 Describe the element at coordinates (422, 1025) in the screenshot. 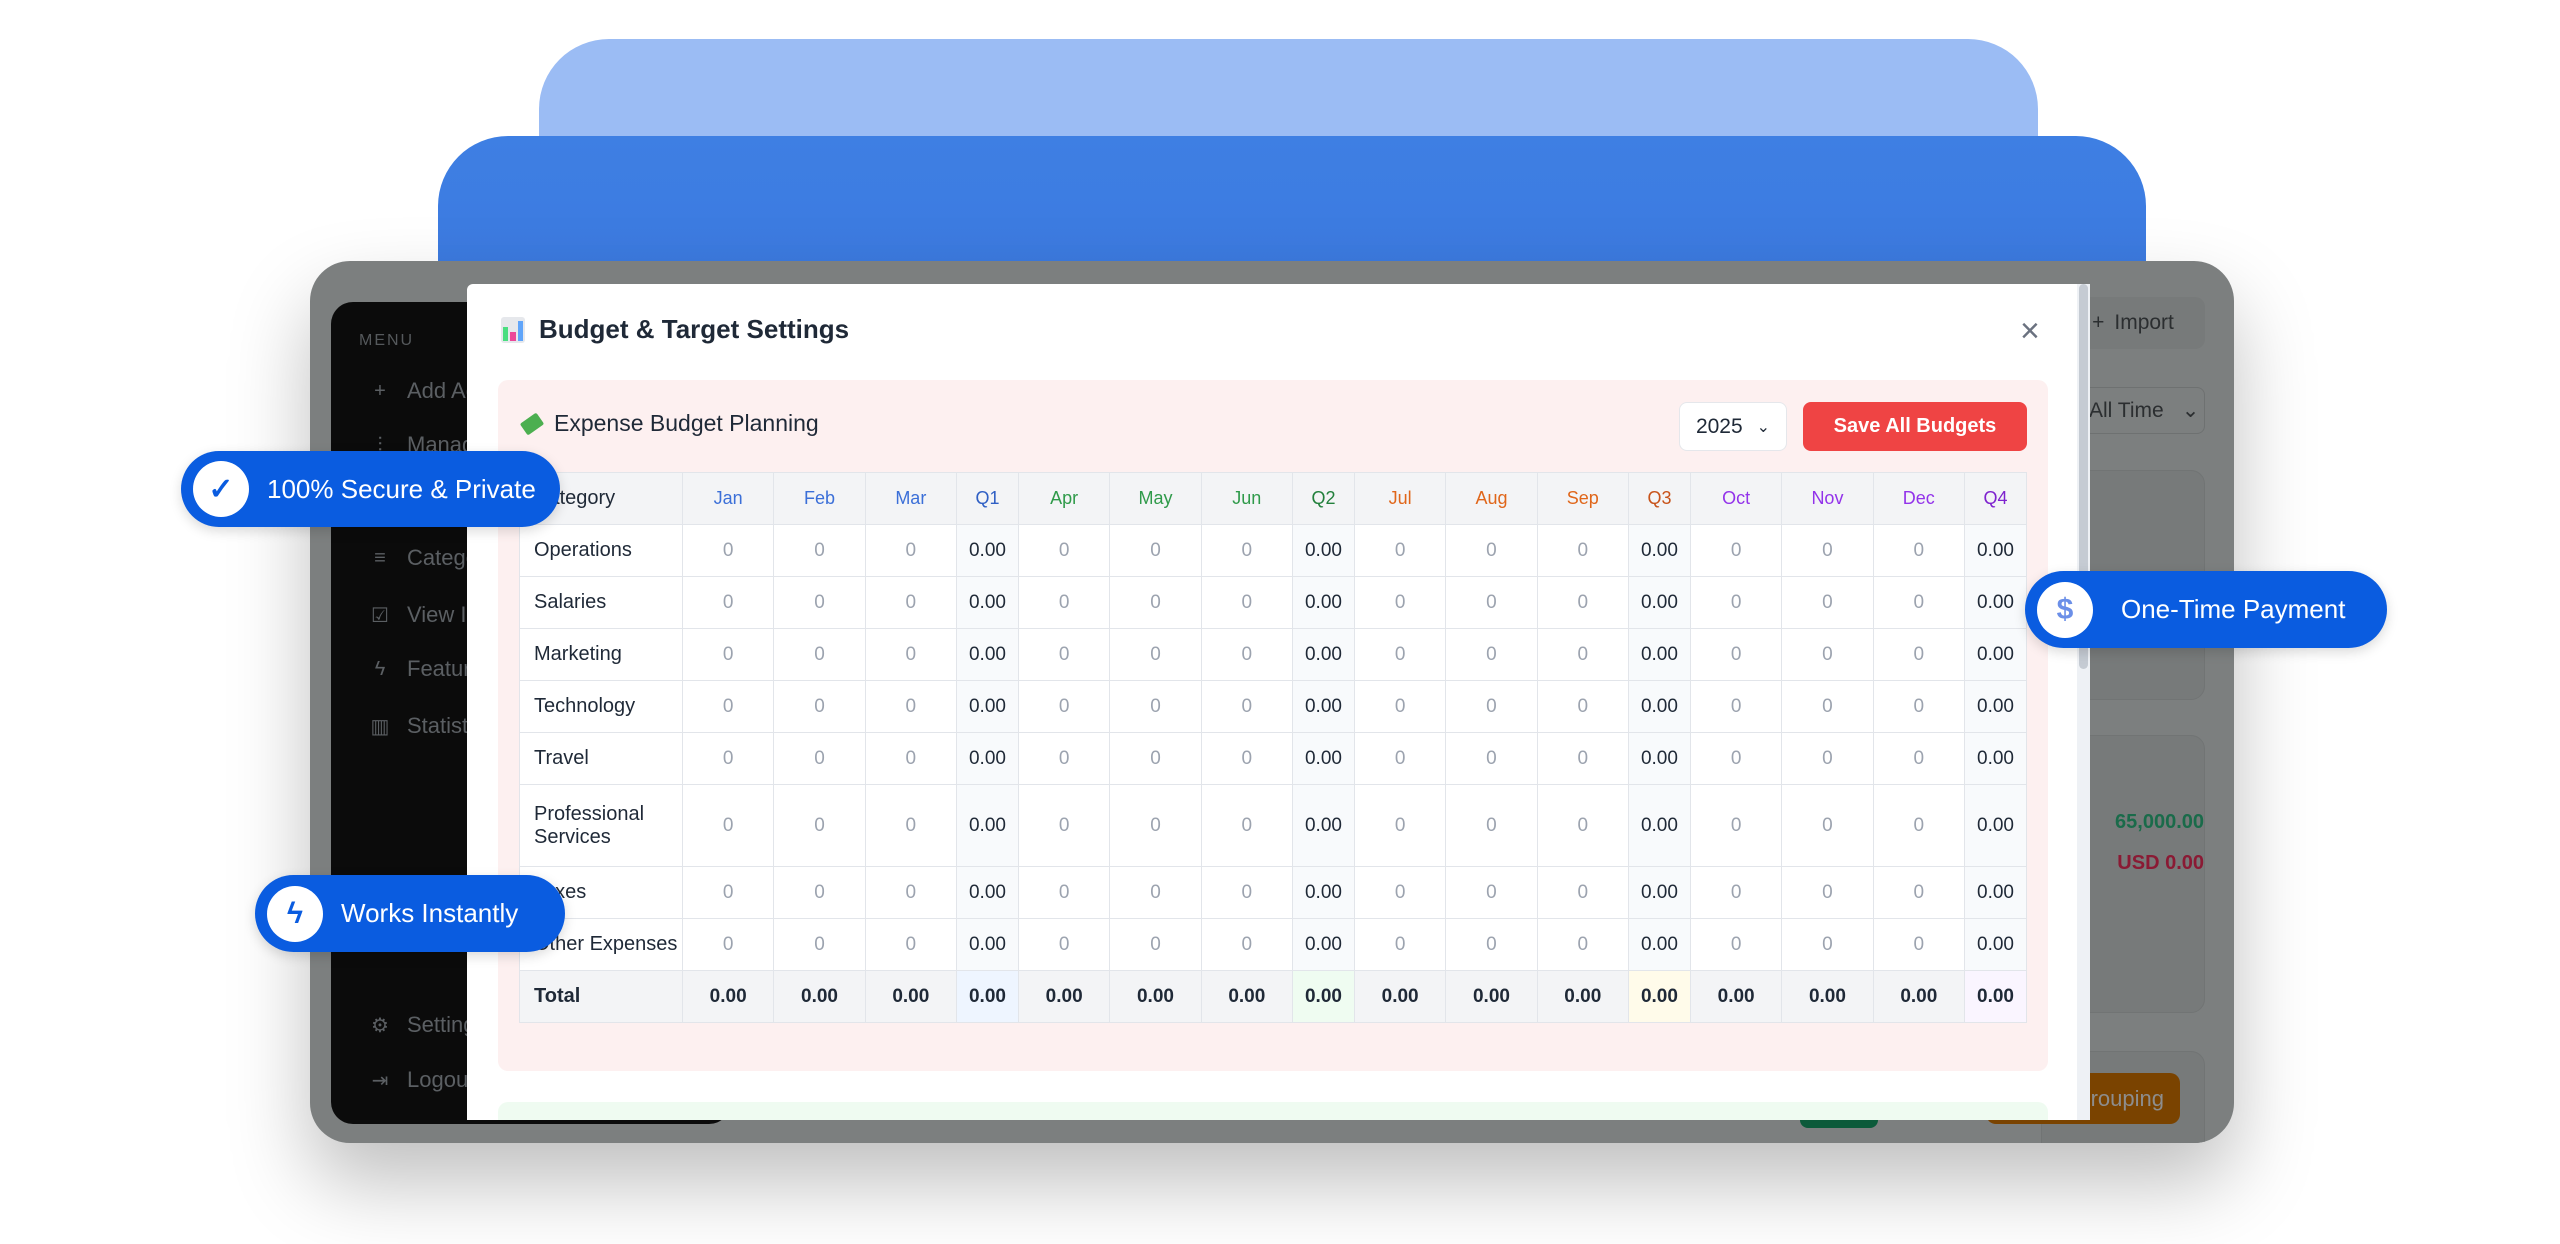

I see `sidebar-item-settings: ⚙ Setting` at that location.